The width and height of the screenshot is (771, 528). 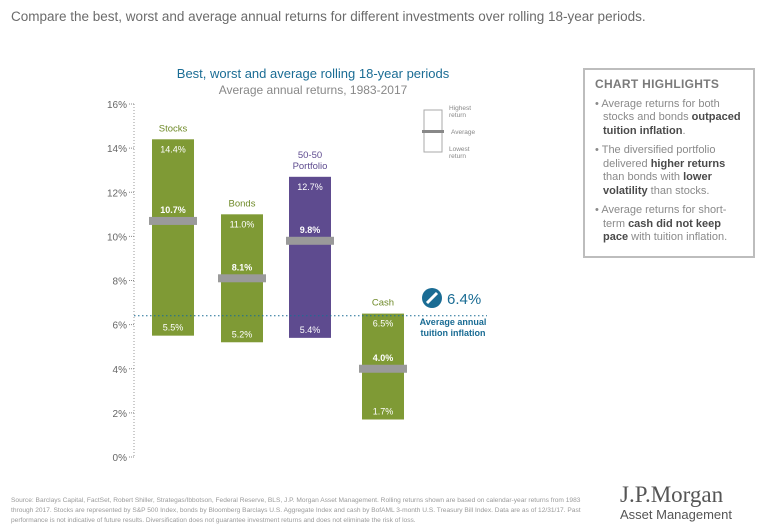 I want to click on logo-line2: Asset Management, so click(x=676, y=514).